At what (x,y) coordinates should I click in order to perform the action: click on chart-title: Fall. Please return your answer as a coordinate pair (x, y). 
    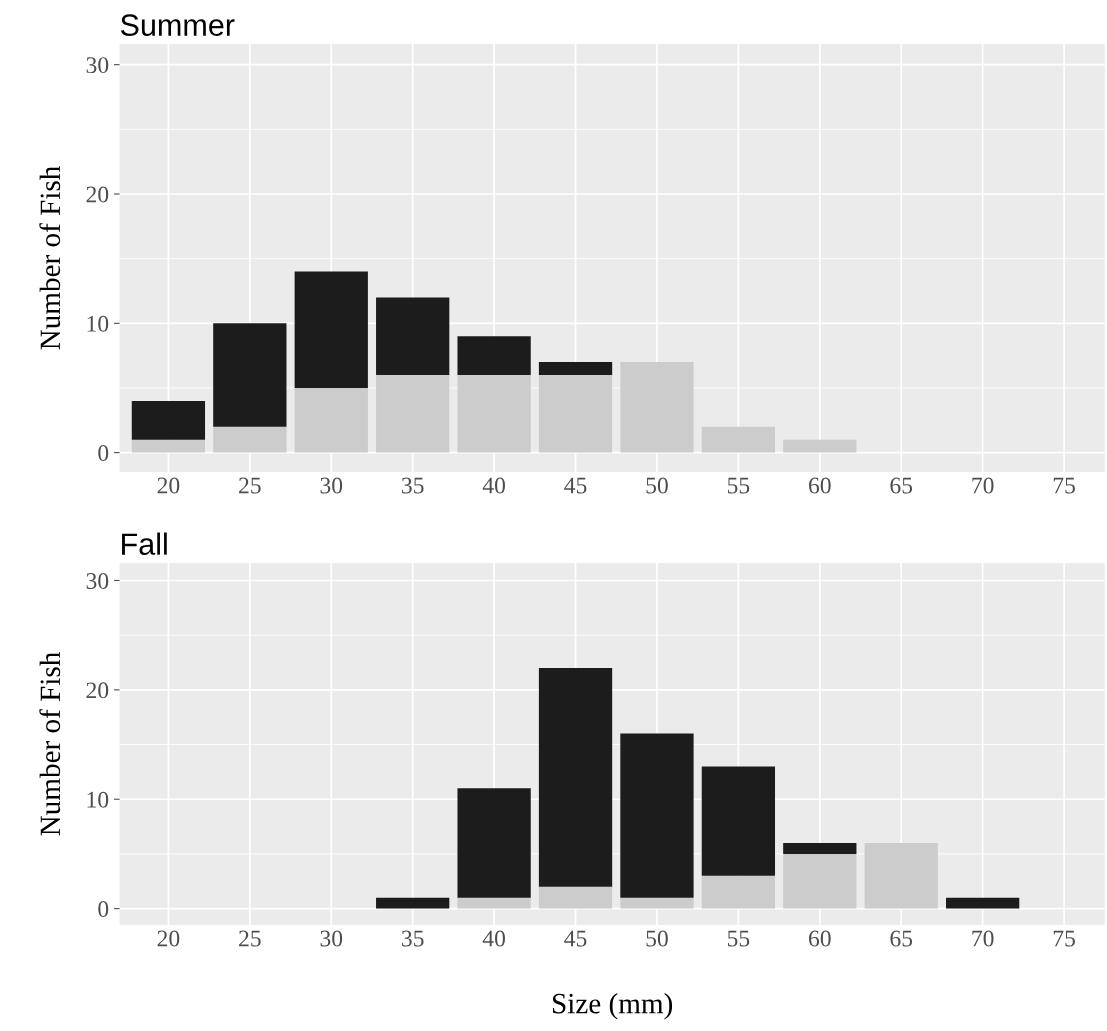
    Looking at the image, I should click on (144, 543).